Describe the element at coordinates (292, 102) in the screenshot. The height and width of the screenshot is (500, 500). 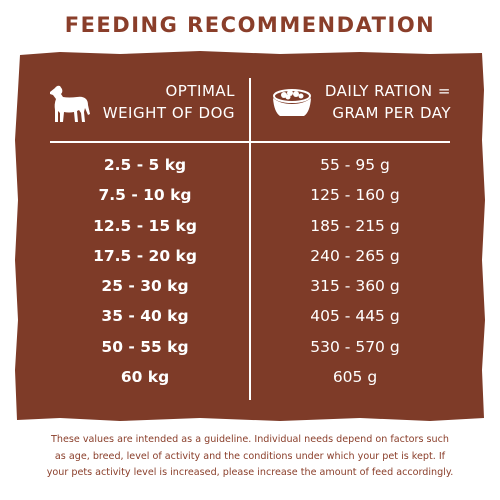
I see `food-bowl-icon` at that location.